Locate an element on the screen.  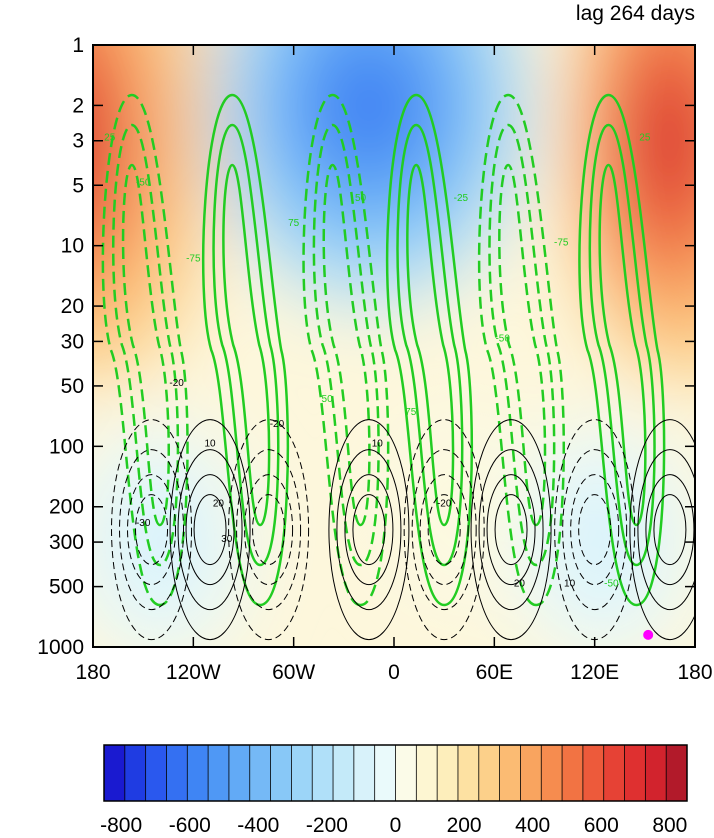
colorbar-label: -200 is located at coordinates (327, 825).